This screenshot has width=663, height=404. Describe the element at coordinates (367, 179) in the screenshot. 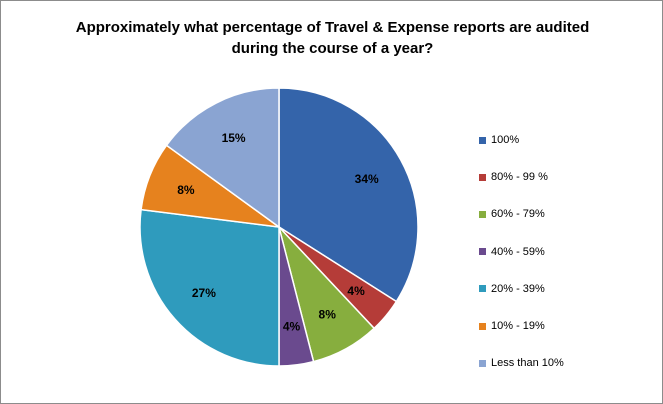

I see `slice-data-label-0: 34%` at that location.